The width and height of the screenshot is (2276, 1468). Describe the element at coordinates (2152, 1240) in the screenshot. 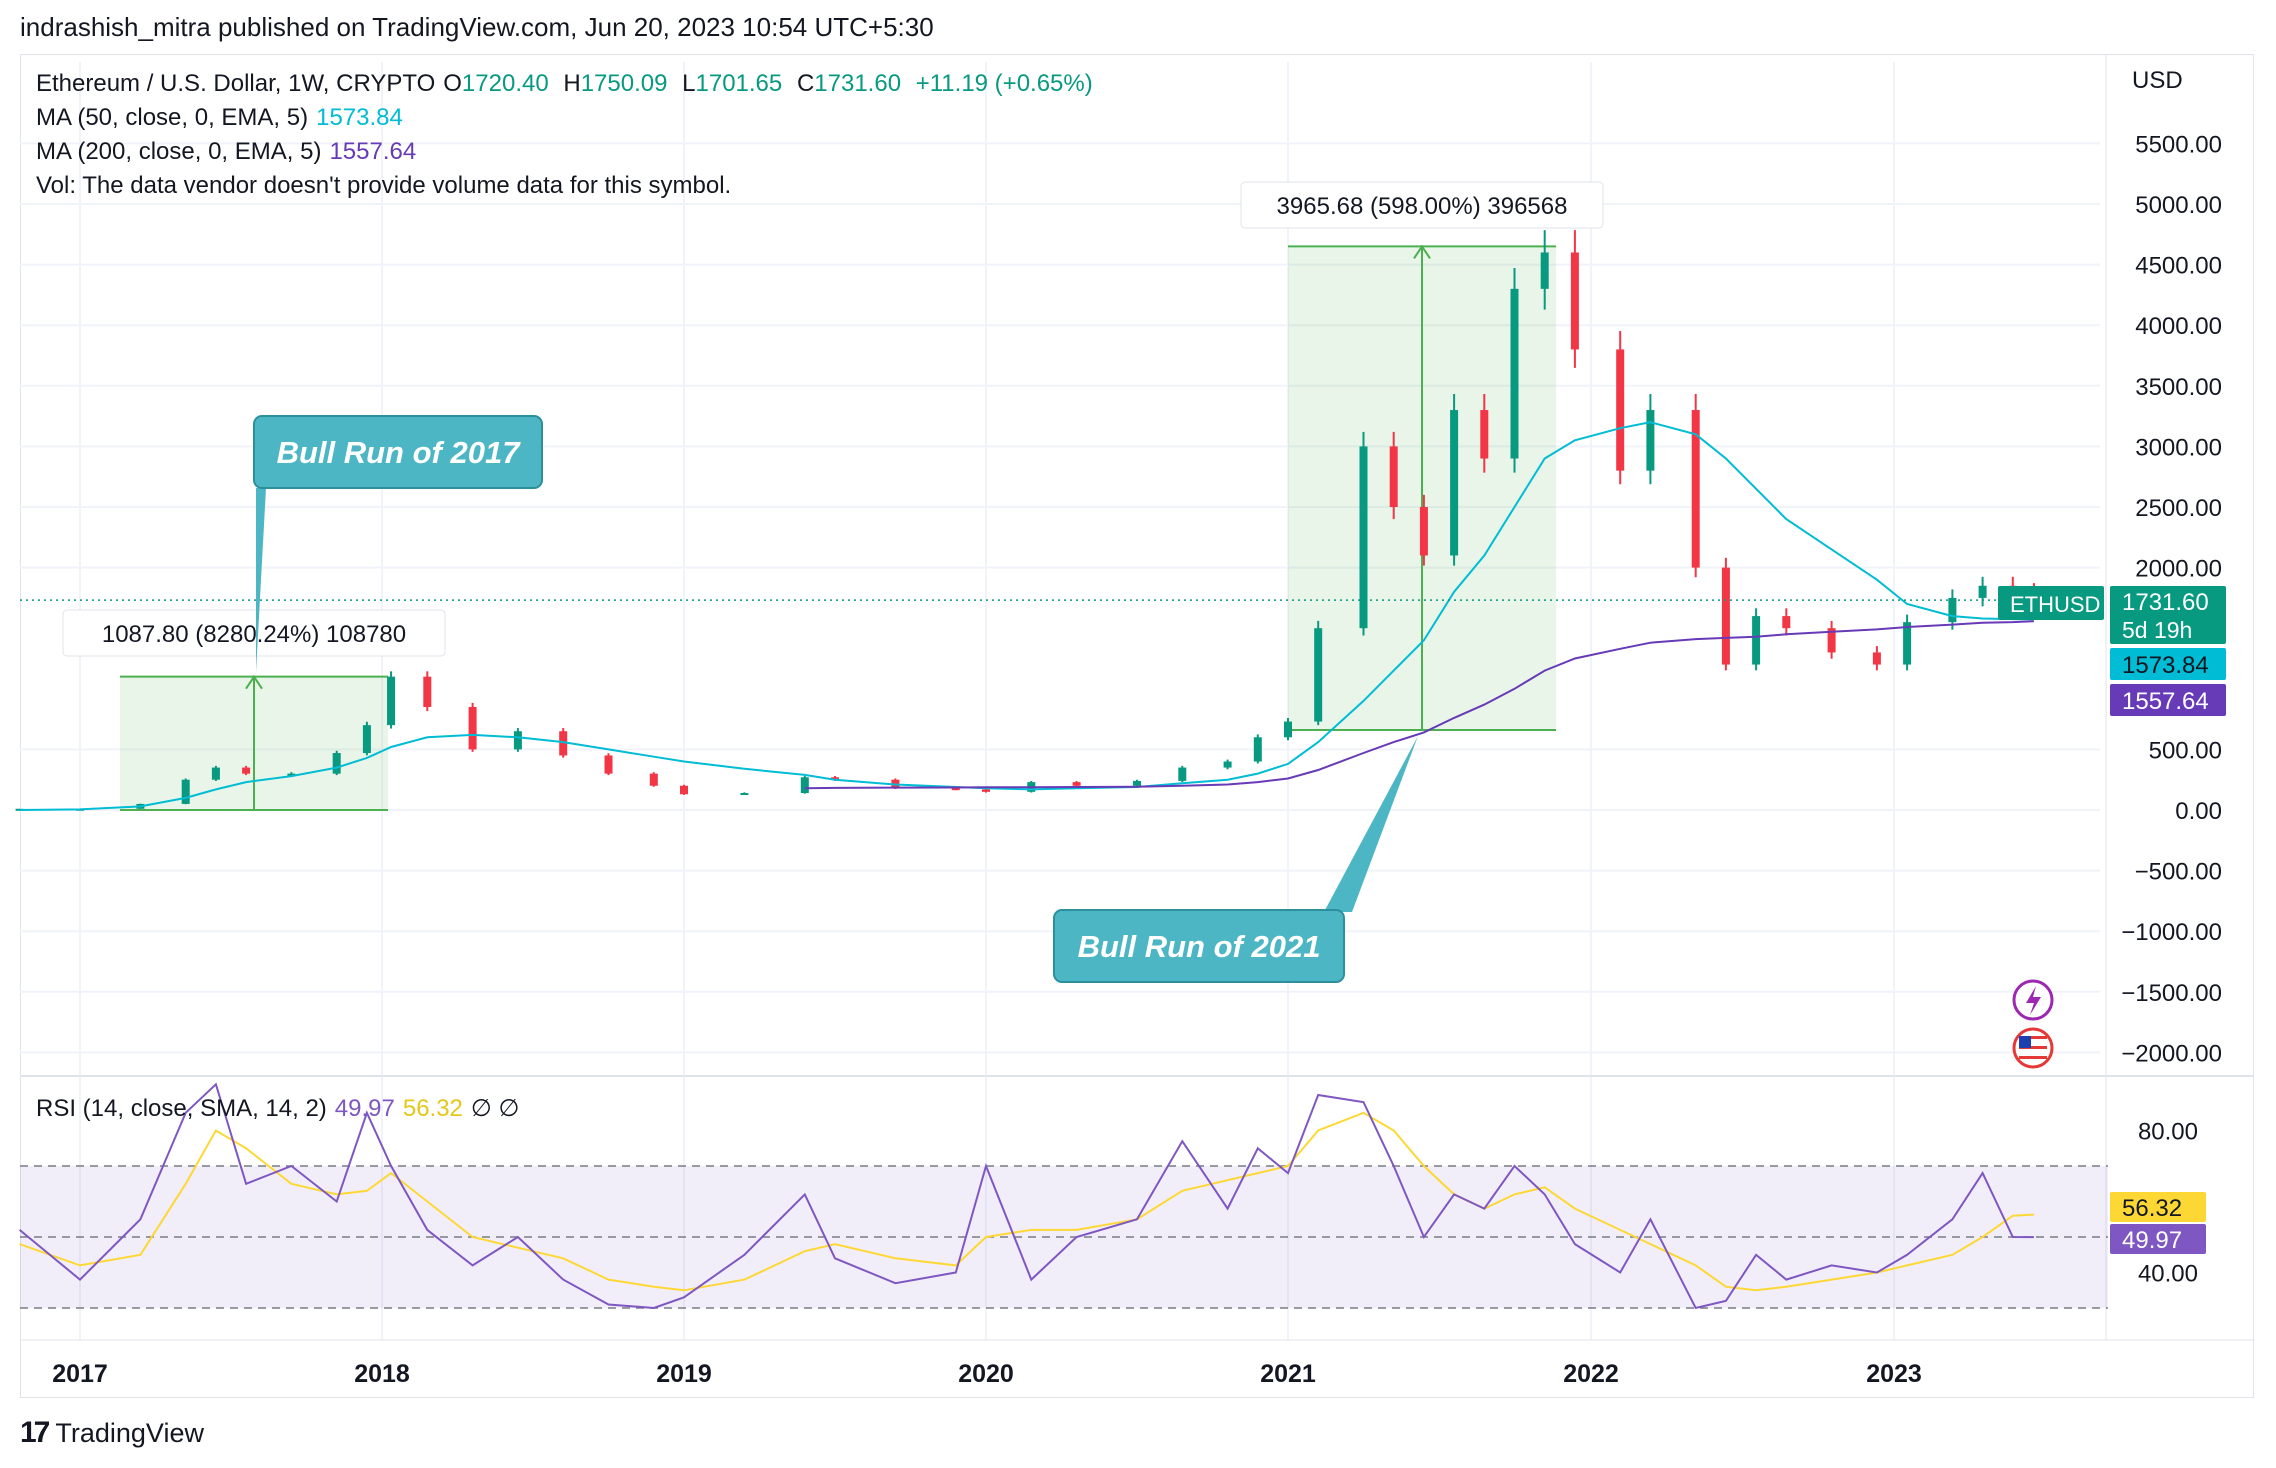

I see `rsi-badge: 49.97` at that location.